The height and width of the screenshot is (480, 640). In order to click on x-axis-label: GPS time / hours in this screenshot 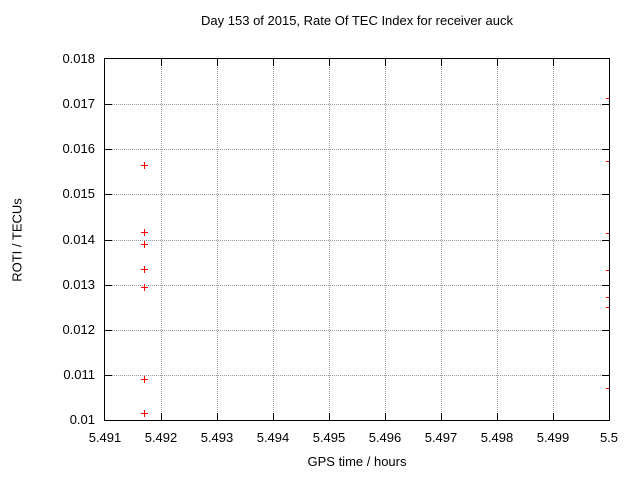, I will do `click(357, 461)`.